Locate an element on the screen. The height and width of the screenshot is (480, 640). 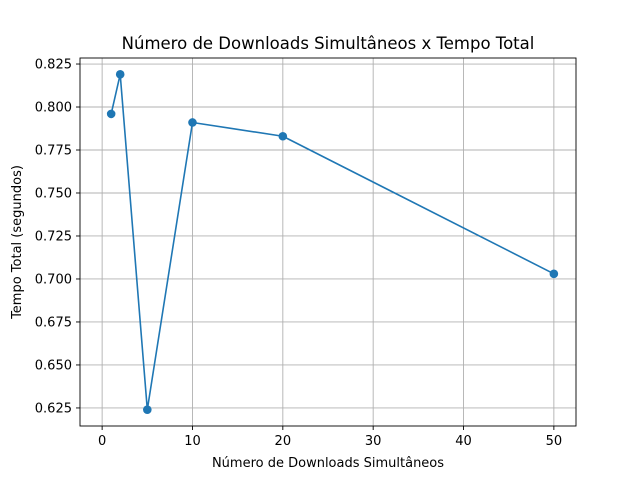
y-tick-label: 0.650 is located at coordinates (53, 365).